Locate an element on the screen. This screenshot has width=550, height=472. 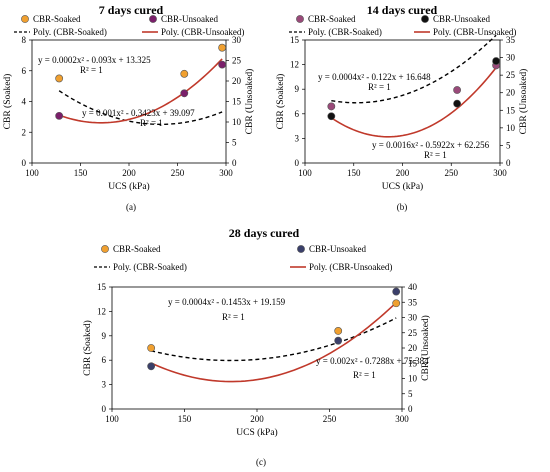
y-left-tick-label: 4 is located at coordinates (24, 102).